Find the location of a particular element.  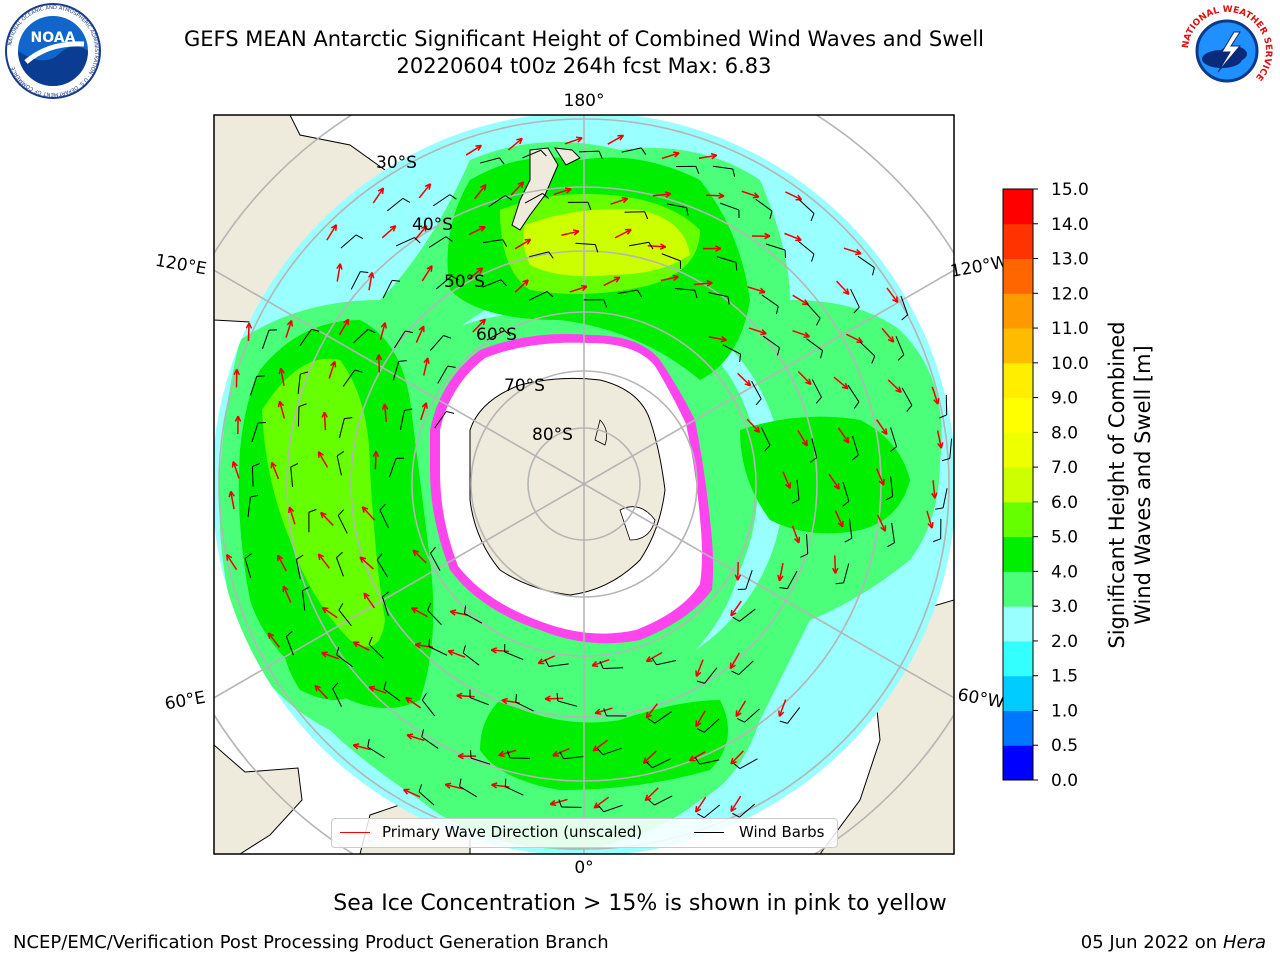

colorbar-segment is located at coordinates (1018, 658).